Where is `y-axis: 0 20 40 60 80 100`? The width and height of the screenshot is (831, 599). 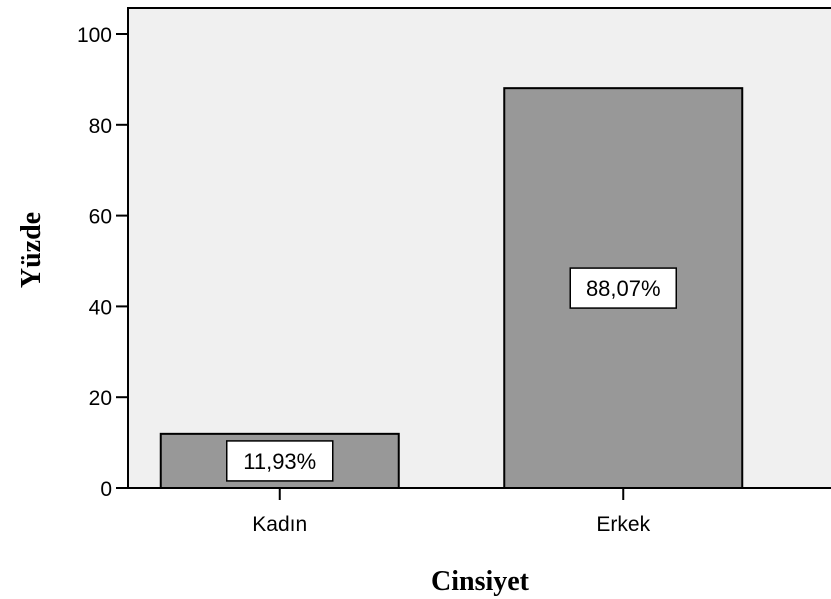
y-axis: 0 20 40 60 80 100 is located at coordinates (103, 254).